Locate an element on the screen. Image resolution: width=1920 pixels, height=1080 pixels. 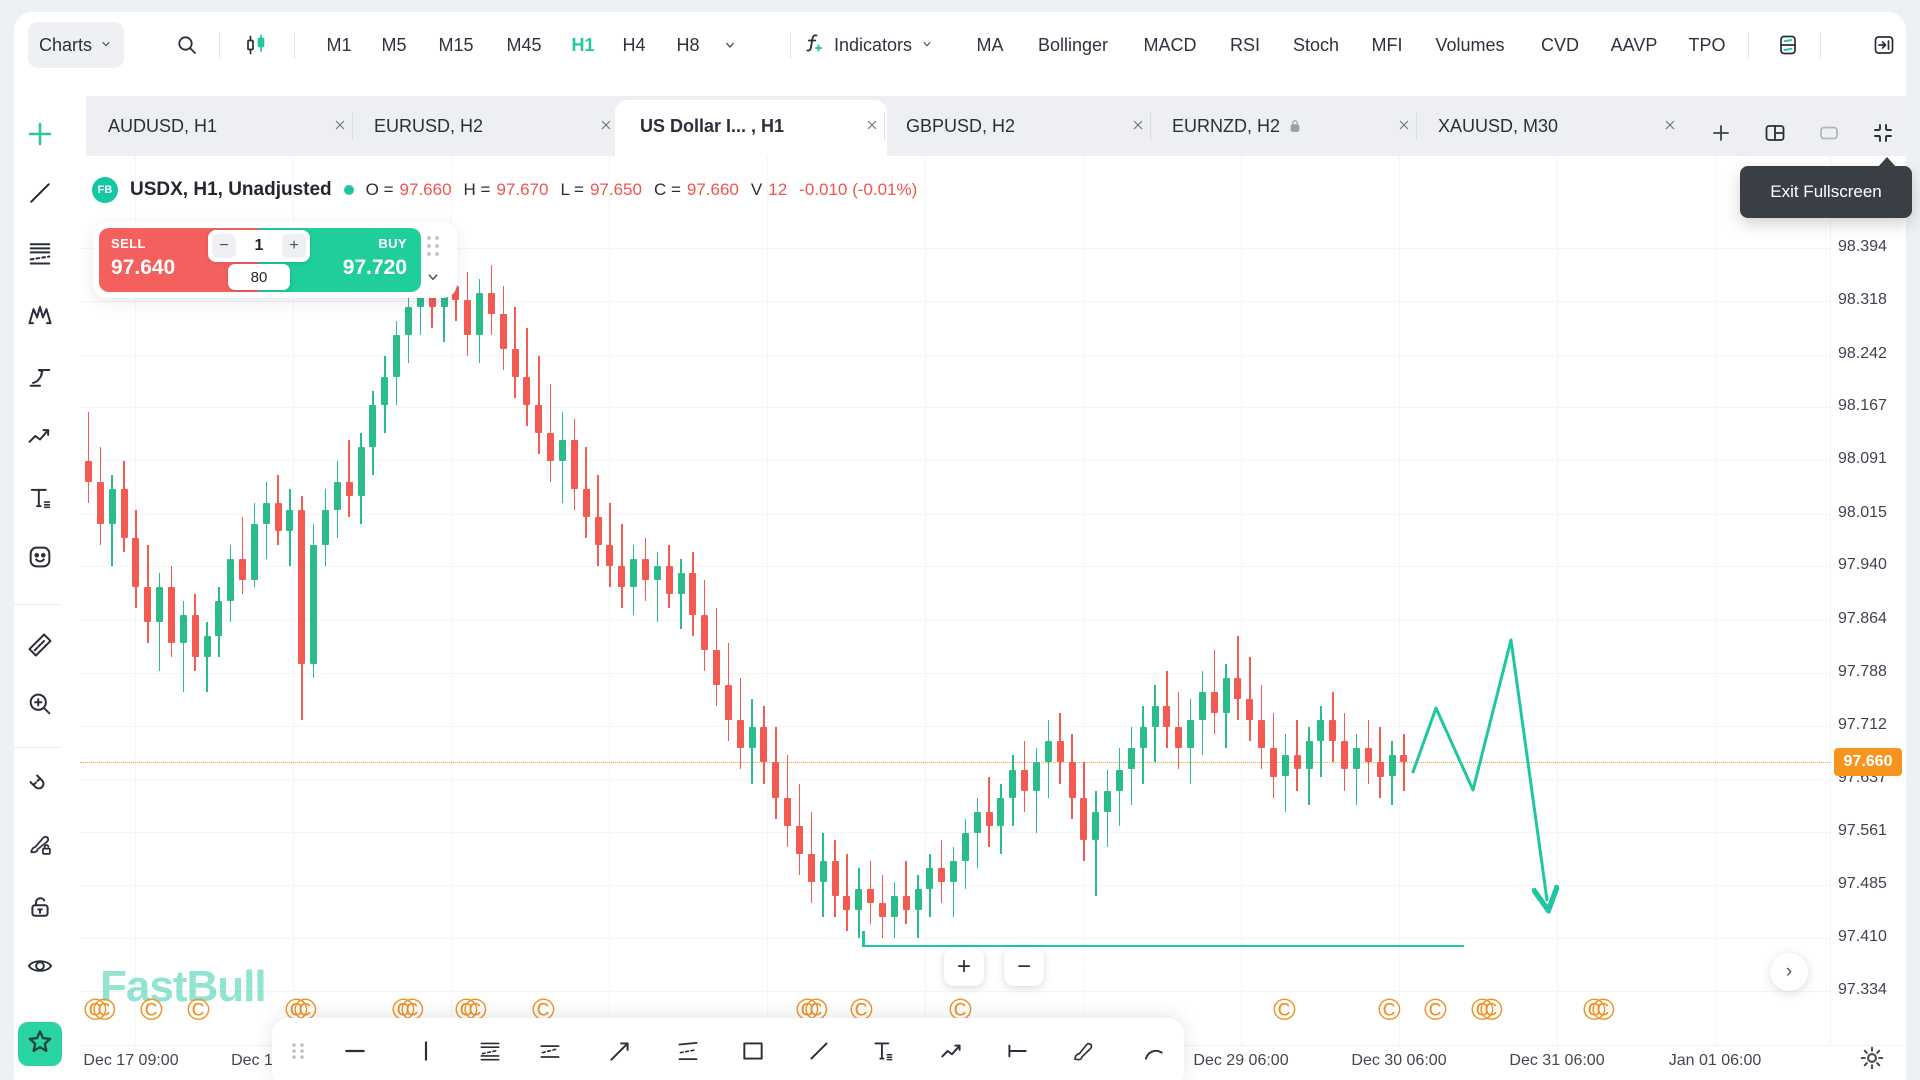
tab-us-dollar-i-: US Dollar I... , H1 is located at coordinates (758, 126).